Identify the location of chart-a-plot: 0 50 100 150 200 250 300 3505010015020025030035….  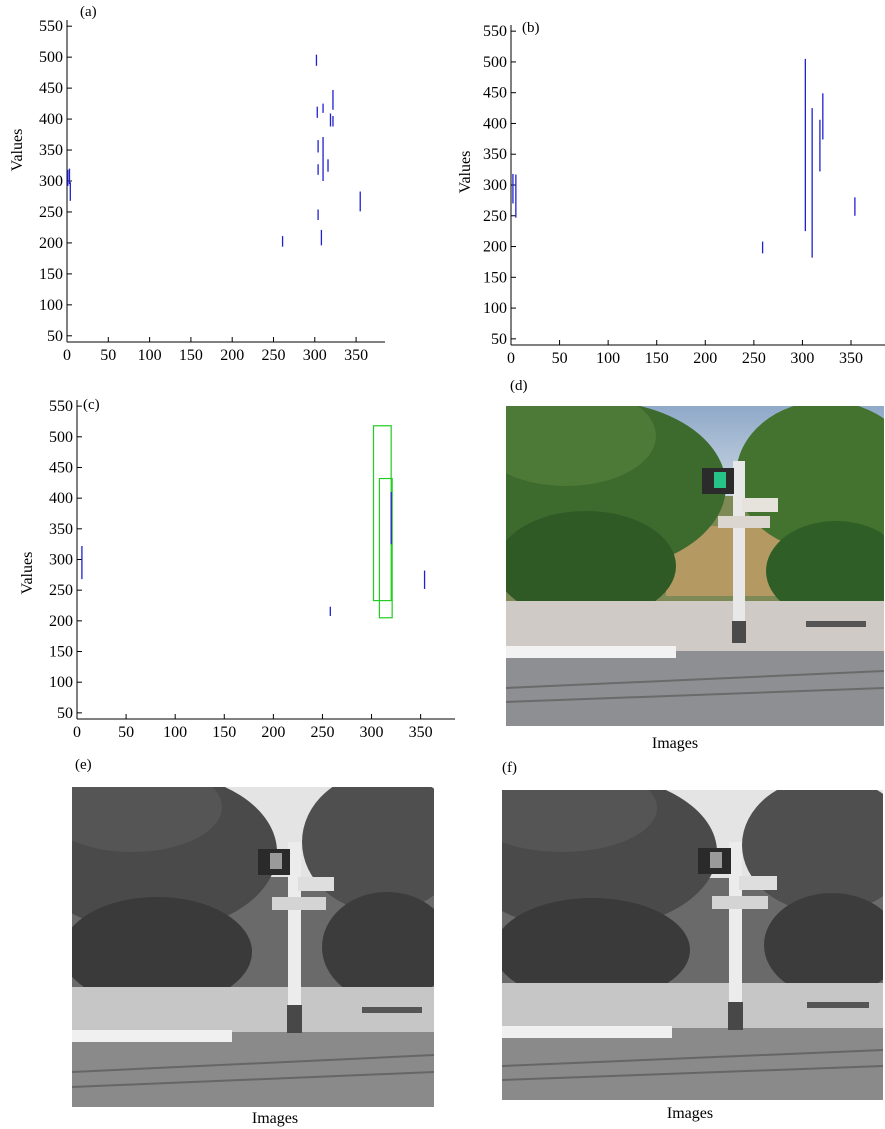
(197, 191).